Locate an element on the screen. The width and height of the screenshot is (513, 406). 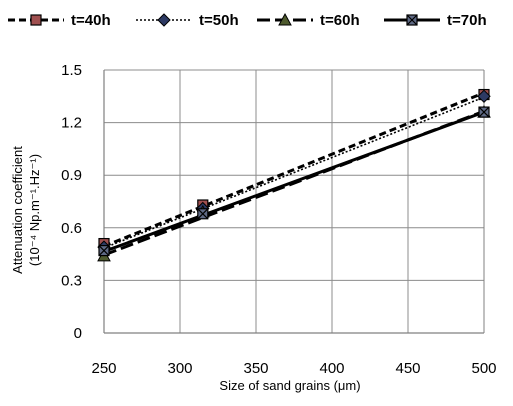
x-tick-label: 500 is located at coordinates (483, 368).